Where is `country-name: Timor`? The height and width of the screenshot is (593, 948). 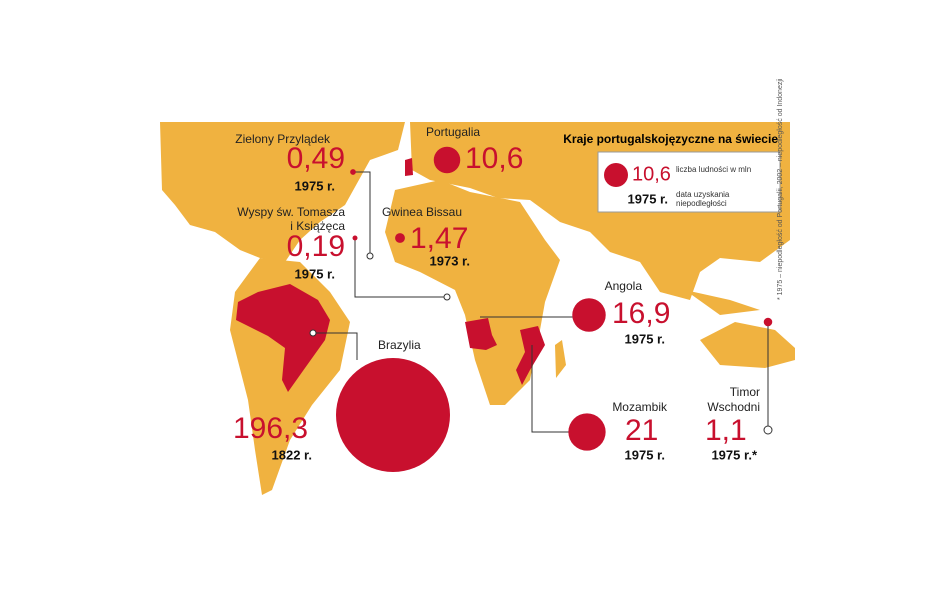 country-name: Timor is located at coordinates (745, 392).